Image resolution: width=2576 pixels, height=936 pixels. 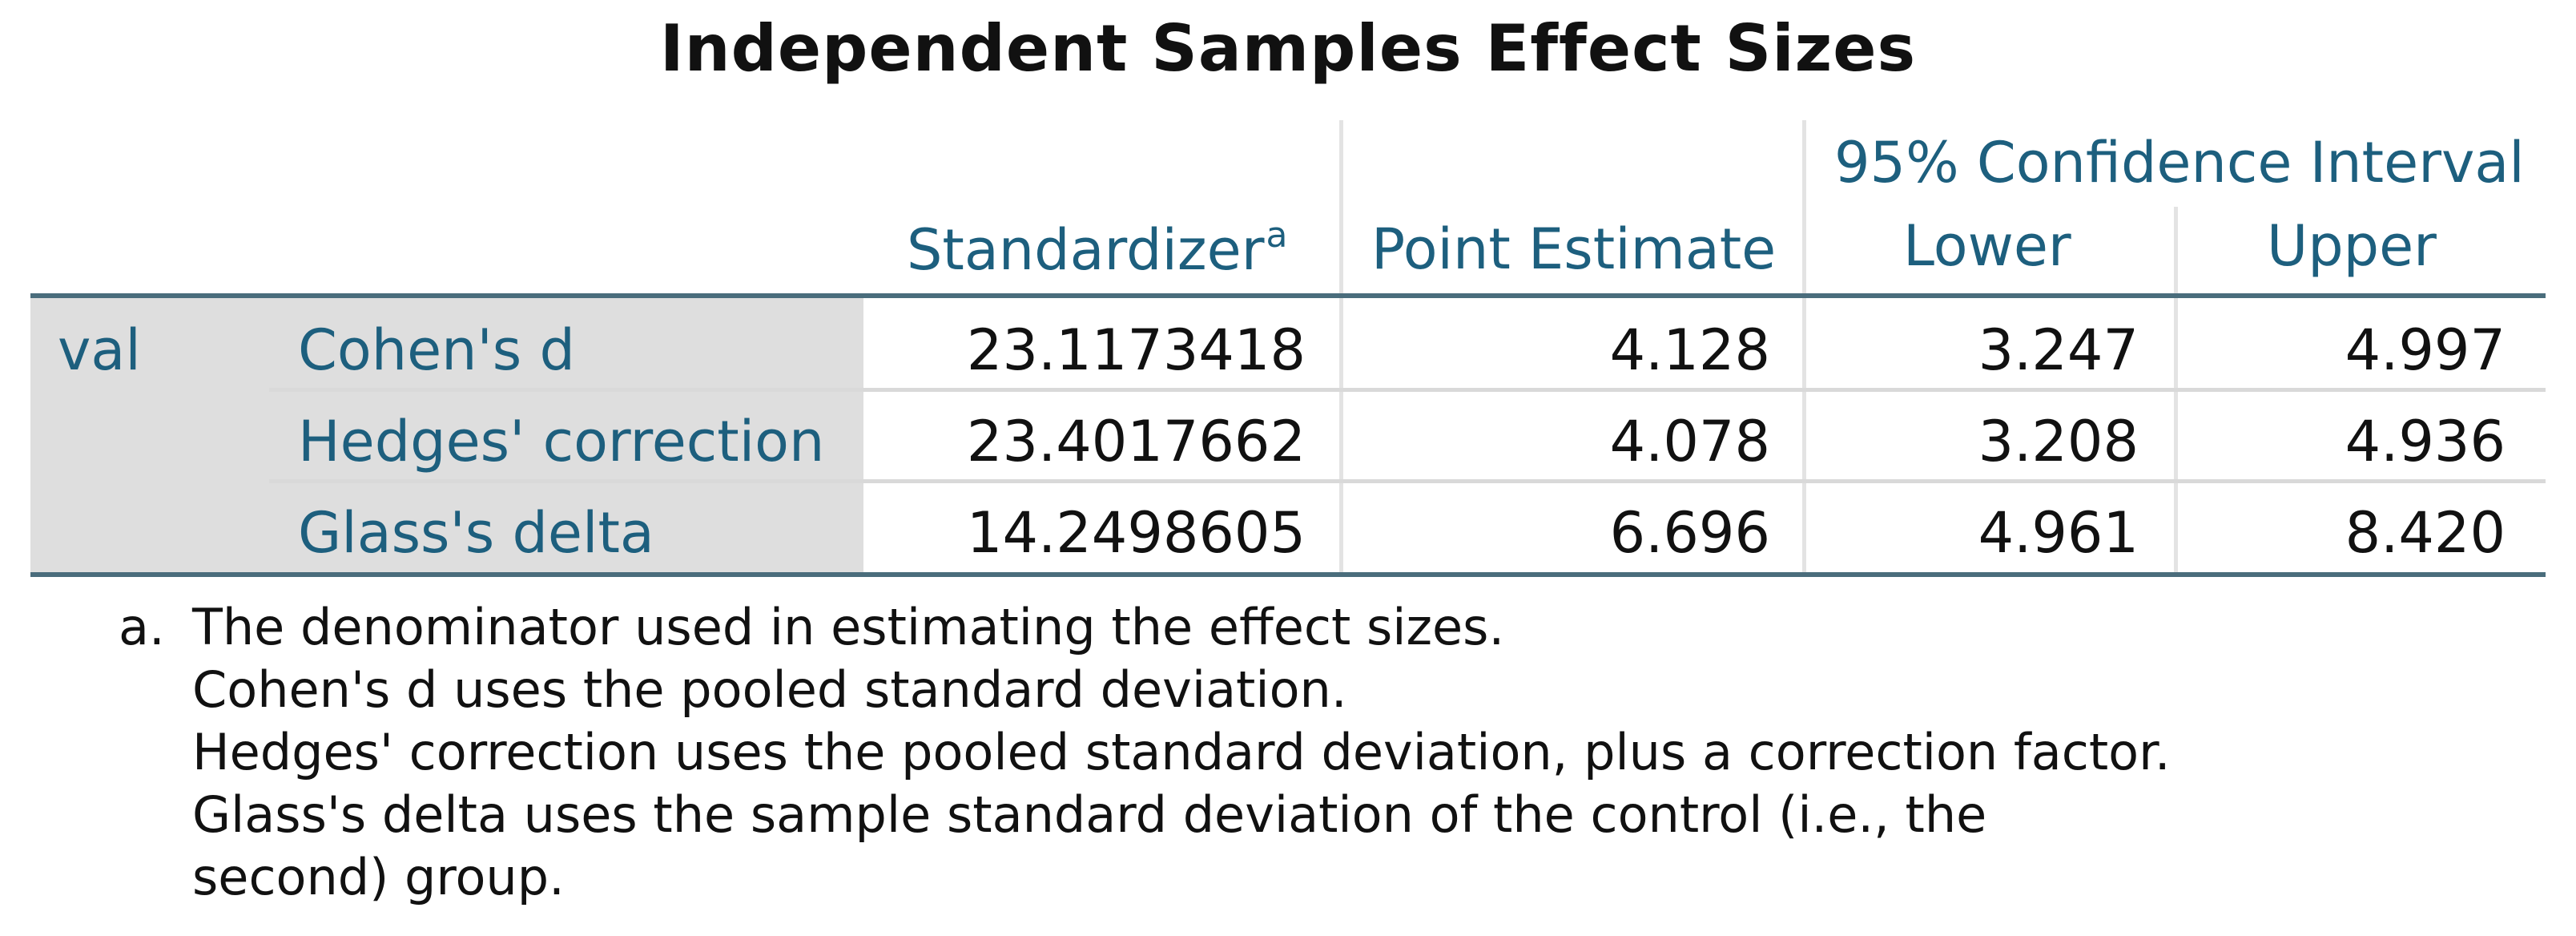 I want to click on variable-label: val, so click(x=99, y=350).